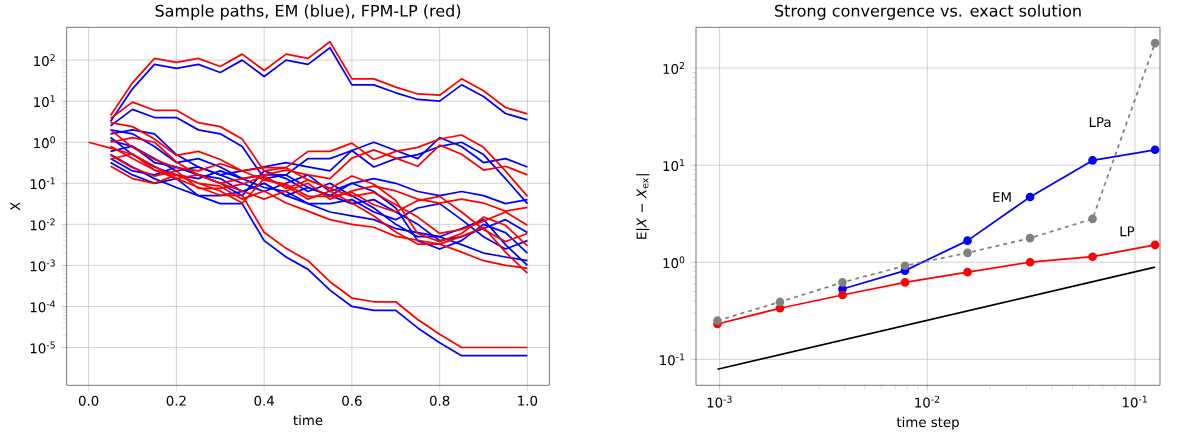  I want to click on y-tick-label: 10$^{-4}$, so click(43, 306).